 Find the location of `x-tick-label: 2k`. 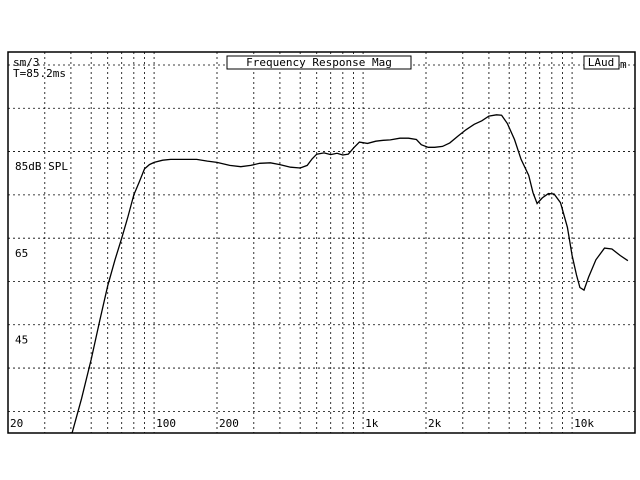

x-tick-label: 2k is located at coordinates (435, 423).